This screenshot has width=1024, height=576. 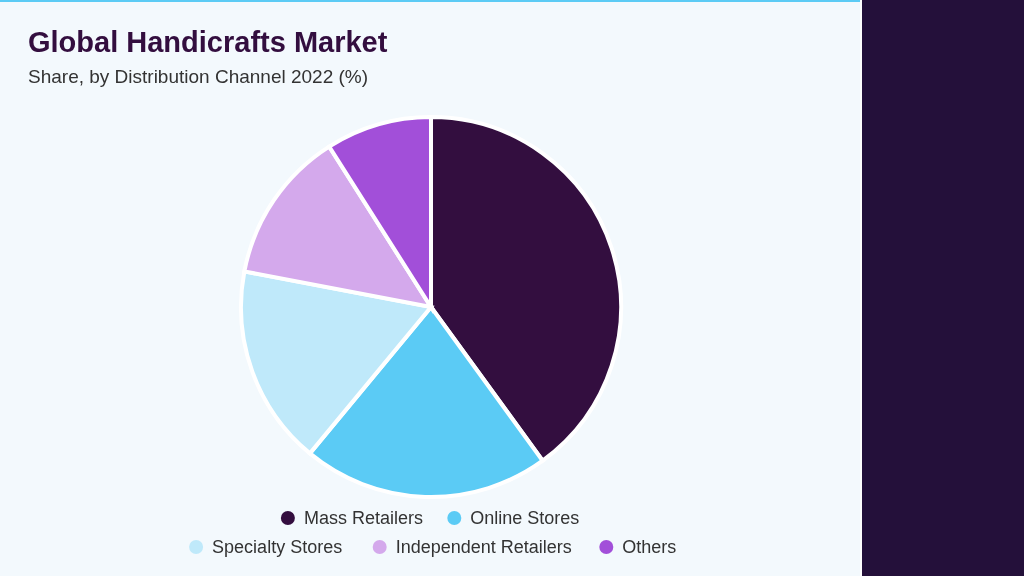 What do you see at coordinates (483, 547) in the screenshot?
I see `legend-label: Independent Retailers` at bounding box center [483, 547].